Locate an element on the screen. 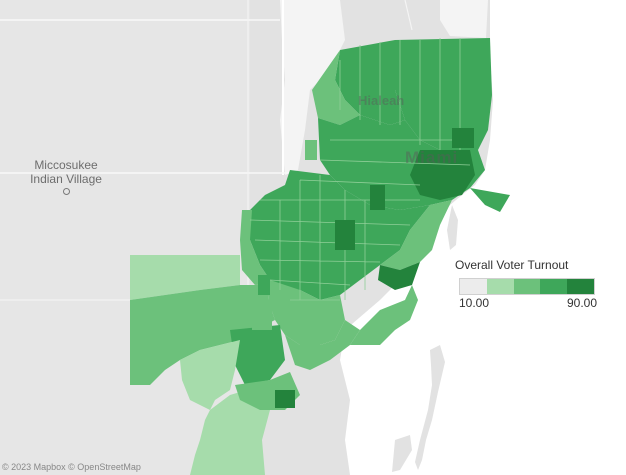  village-name-line2: Indian Village is located at coordinates (66, 179).